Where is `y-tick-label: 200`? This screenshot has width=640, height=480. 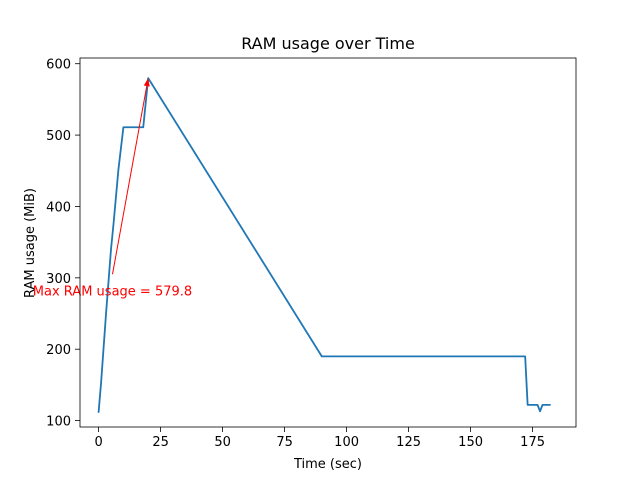
y-tick-label: 200 is located at coordinates (58, 350).